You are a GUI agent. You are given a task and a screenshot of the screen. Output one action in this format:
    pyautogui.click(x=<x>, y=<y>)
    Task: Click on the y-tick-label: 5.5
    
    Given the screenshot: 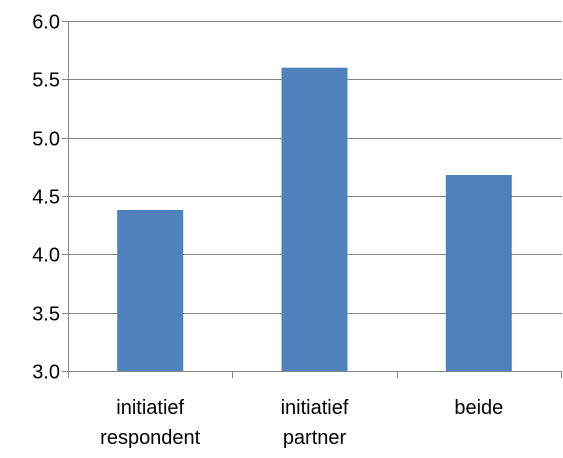 What is the action you would take?
    pyautogui.click(x=46, y=81)
    